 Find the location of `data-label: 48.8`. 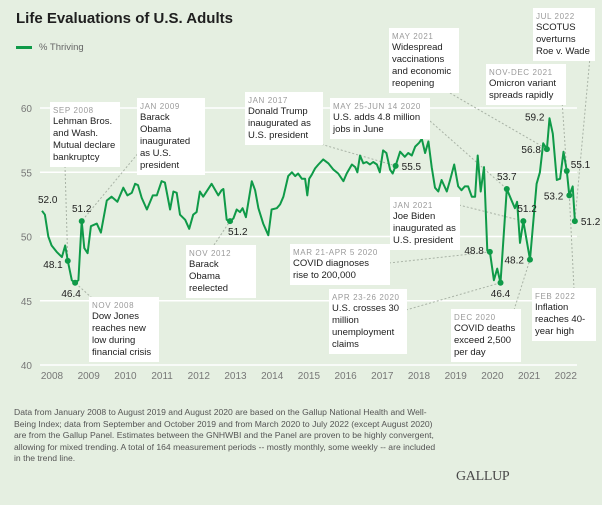

data-label: 48.8 is located at coordinates (474, 251).